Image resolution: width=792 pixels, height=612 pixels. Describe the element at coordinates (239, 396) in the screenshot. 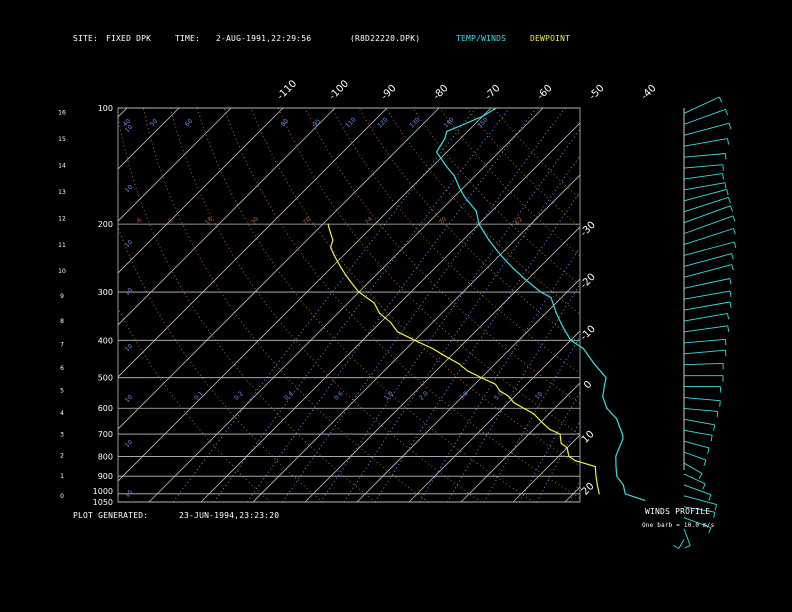

I see `mixing-ratio-label: 0.2` at that location.